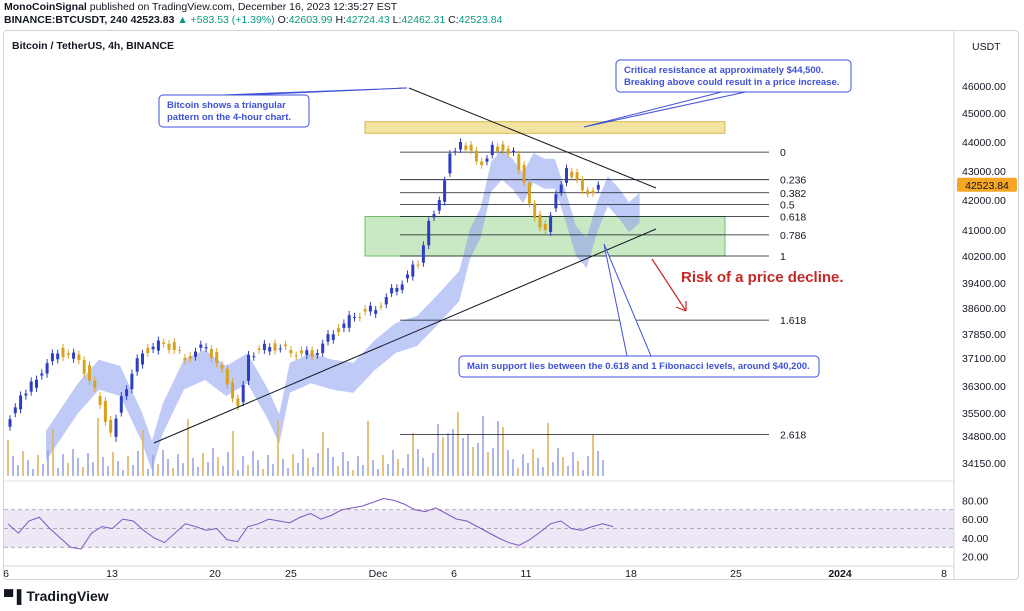 Image resolution: width=1024 pixels, height=611 pixels. Describe the element at coordinates (987, 184) in the screenshot. I see `last-price-tag` at that location.